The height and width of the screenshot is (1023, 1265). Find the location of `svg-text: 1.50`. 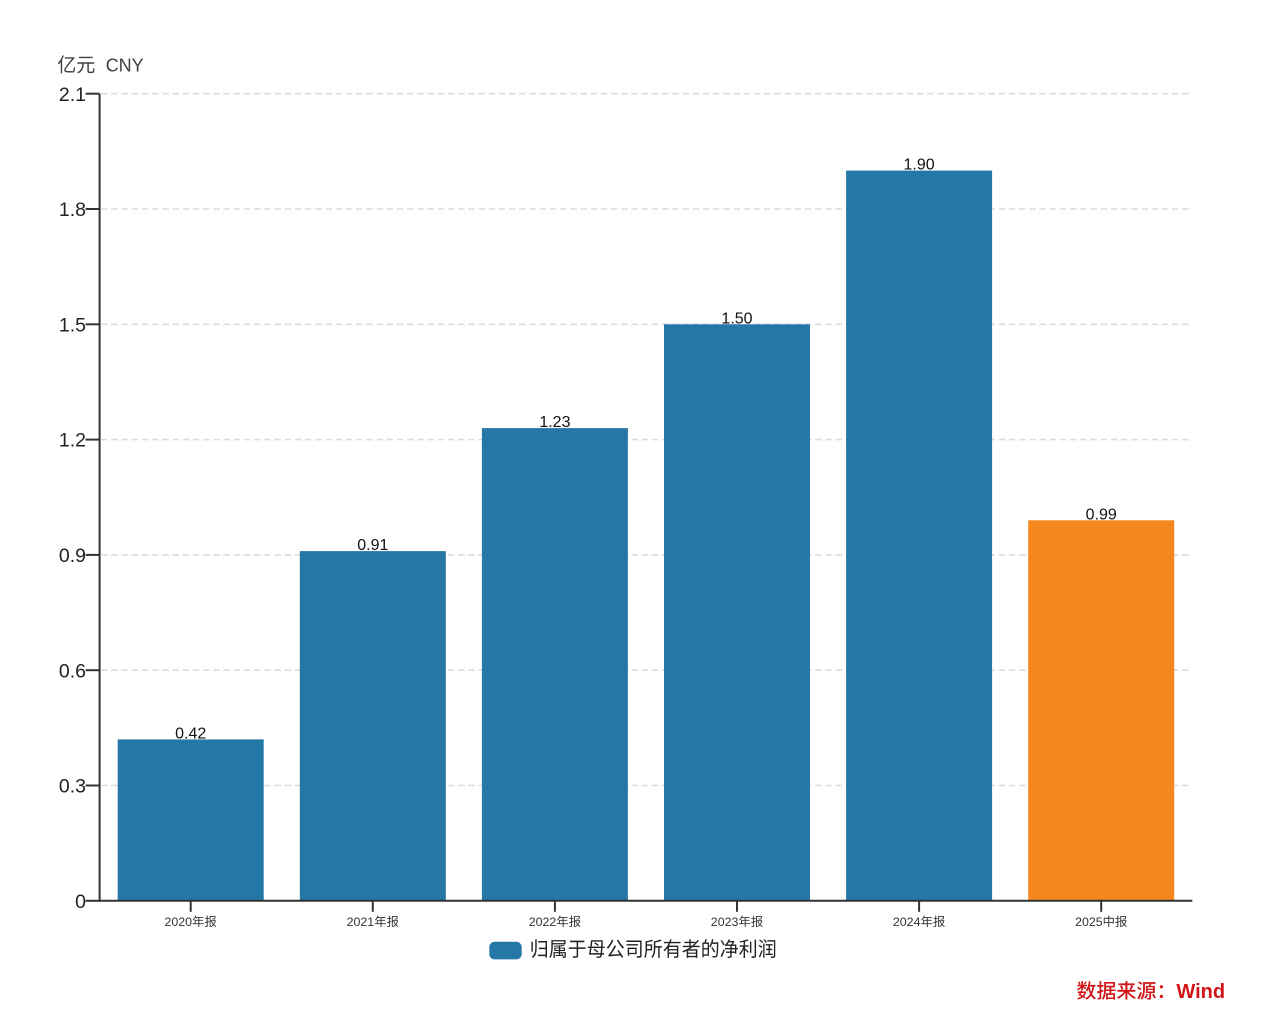

svg-text: 1.50 is located at coordinates (736, 318).